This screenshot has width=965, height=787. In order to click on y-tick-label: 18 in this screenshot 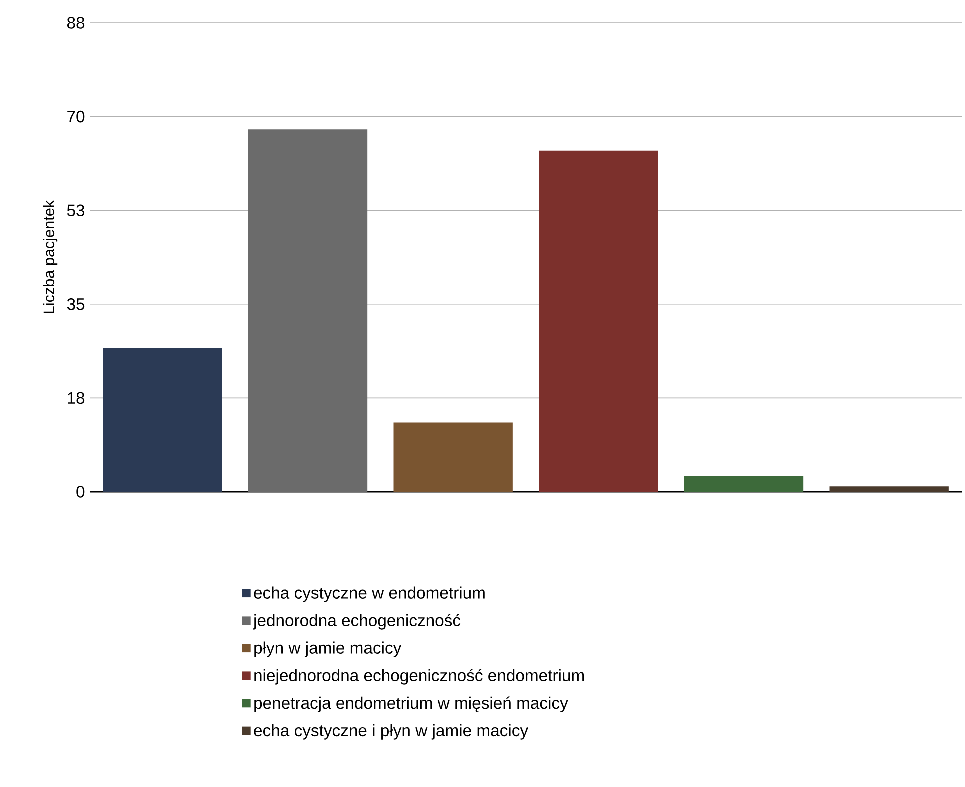, I will do `click(76, 398)`.